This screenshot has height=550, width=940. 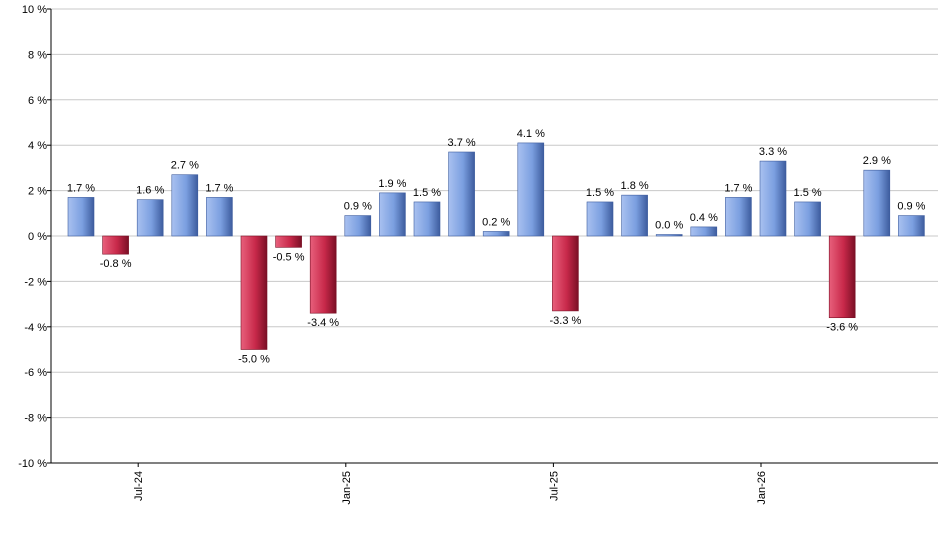 I want to click on x-axis-tick-labels: Jul-24 Jan-25 Jul-25 Jan-26, so click(x=450, y=484).